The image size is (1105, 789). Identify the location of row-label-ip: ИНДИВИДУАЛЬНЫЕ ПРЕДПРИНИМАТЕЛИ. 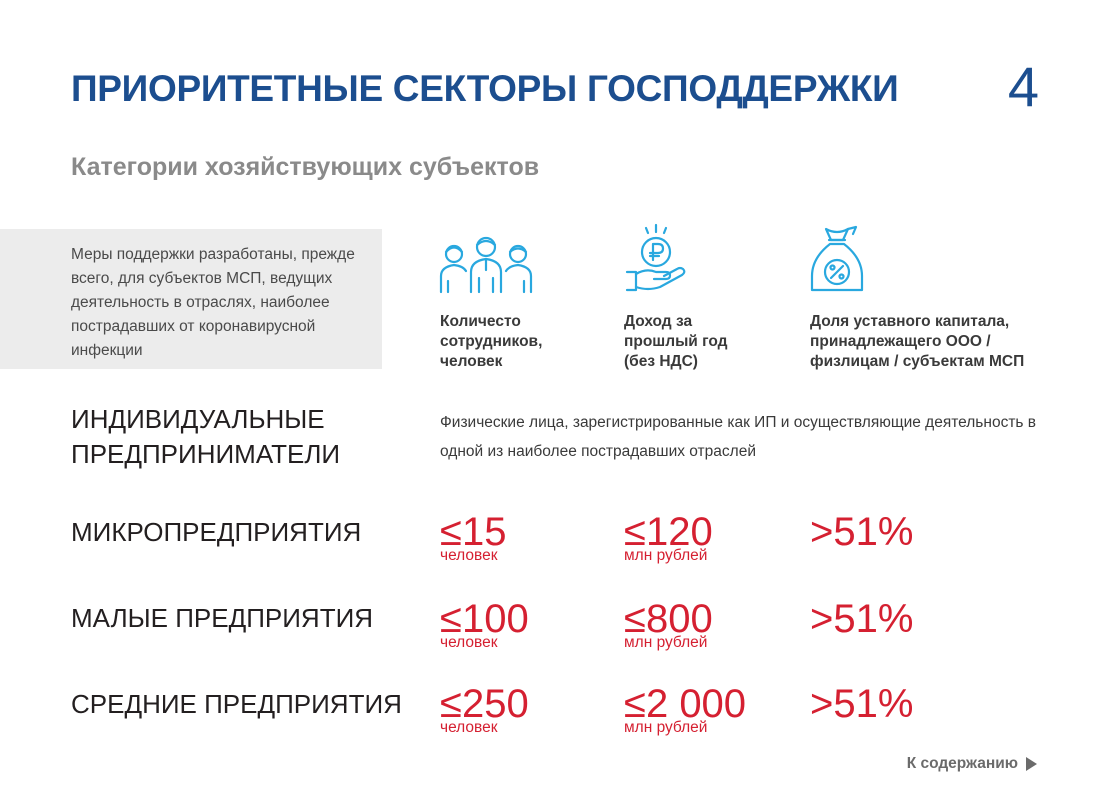
(206, 436).